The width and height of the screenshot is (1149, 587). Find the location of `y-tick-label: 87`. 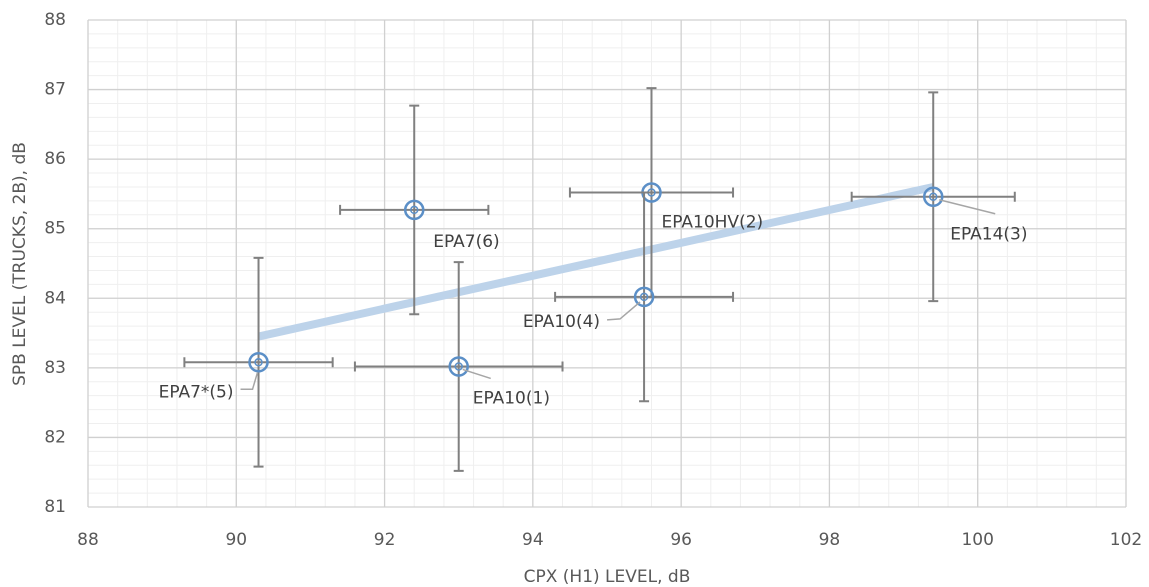

y-tick-label: 87 is located at coordinates (55, 90).